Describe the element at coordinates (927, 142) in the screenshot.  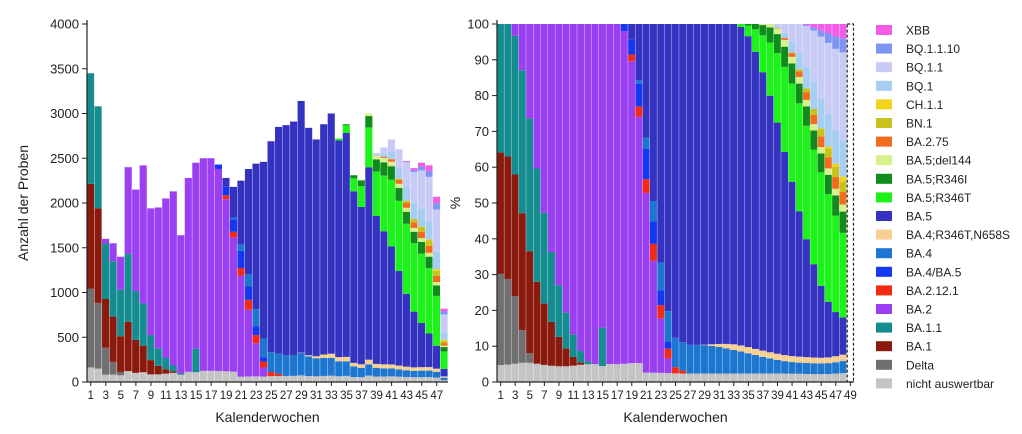
I see `legend-label: BA.2.75` at that location.